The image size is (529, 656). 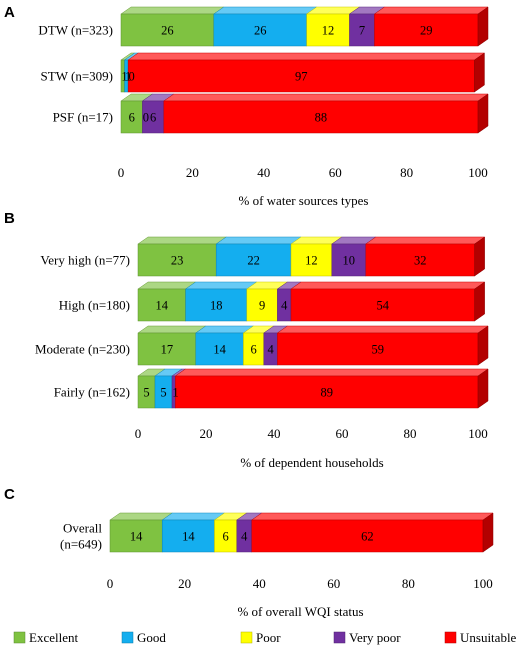 What do you see at coordinates (9, 494) in the screenshot?
I see `panel-letter: C` at bounding box center [9, 494].